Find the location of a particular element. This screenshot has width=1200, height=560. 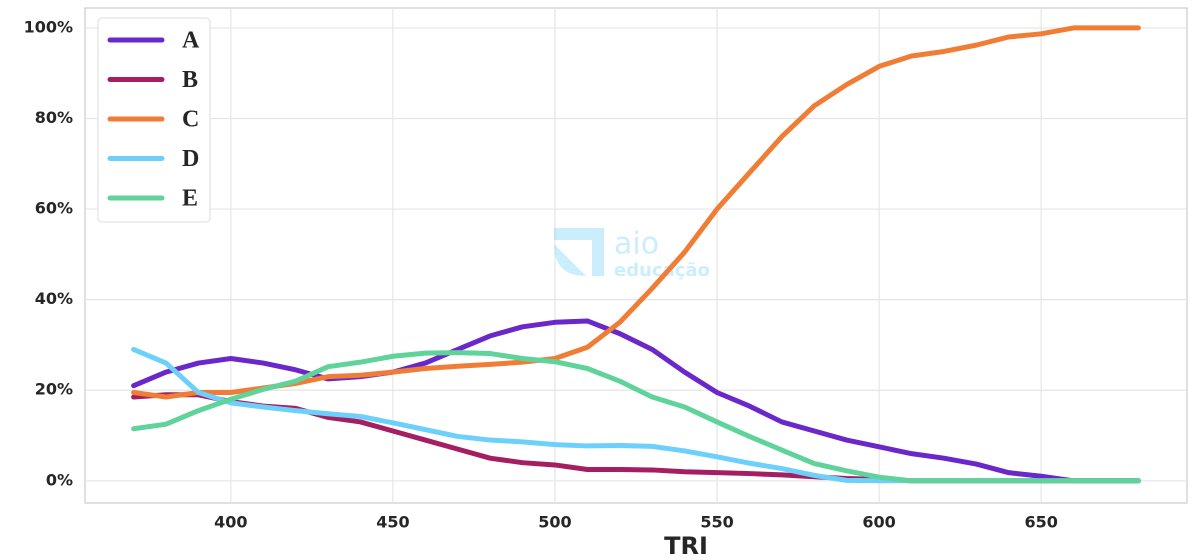

y-tick-label: 100% is located at coordinates (48, 26).